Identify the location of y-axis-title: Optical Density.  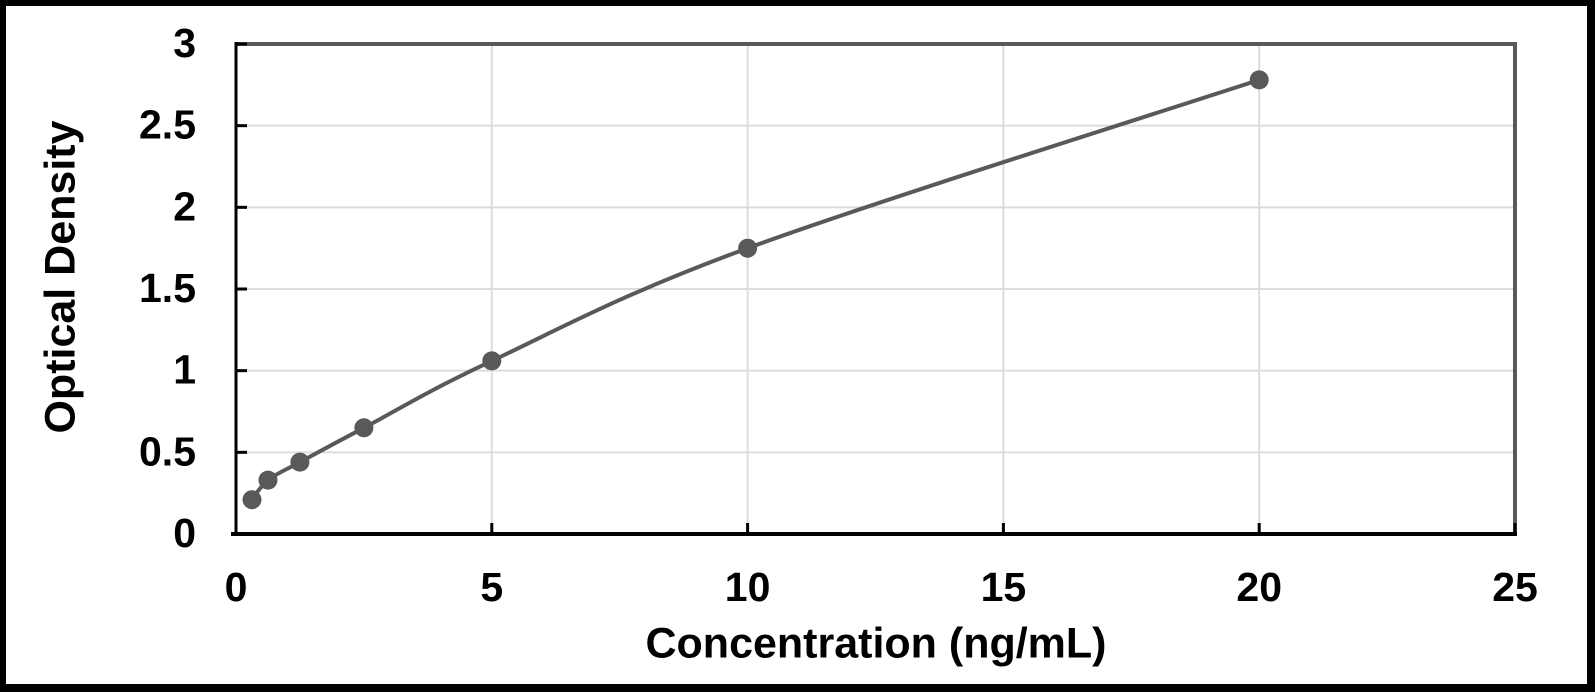
(60, 277).